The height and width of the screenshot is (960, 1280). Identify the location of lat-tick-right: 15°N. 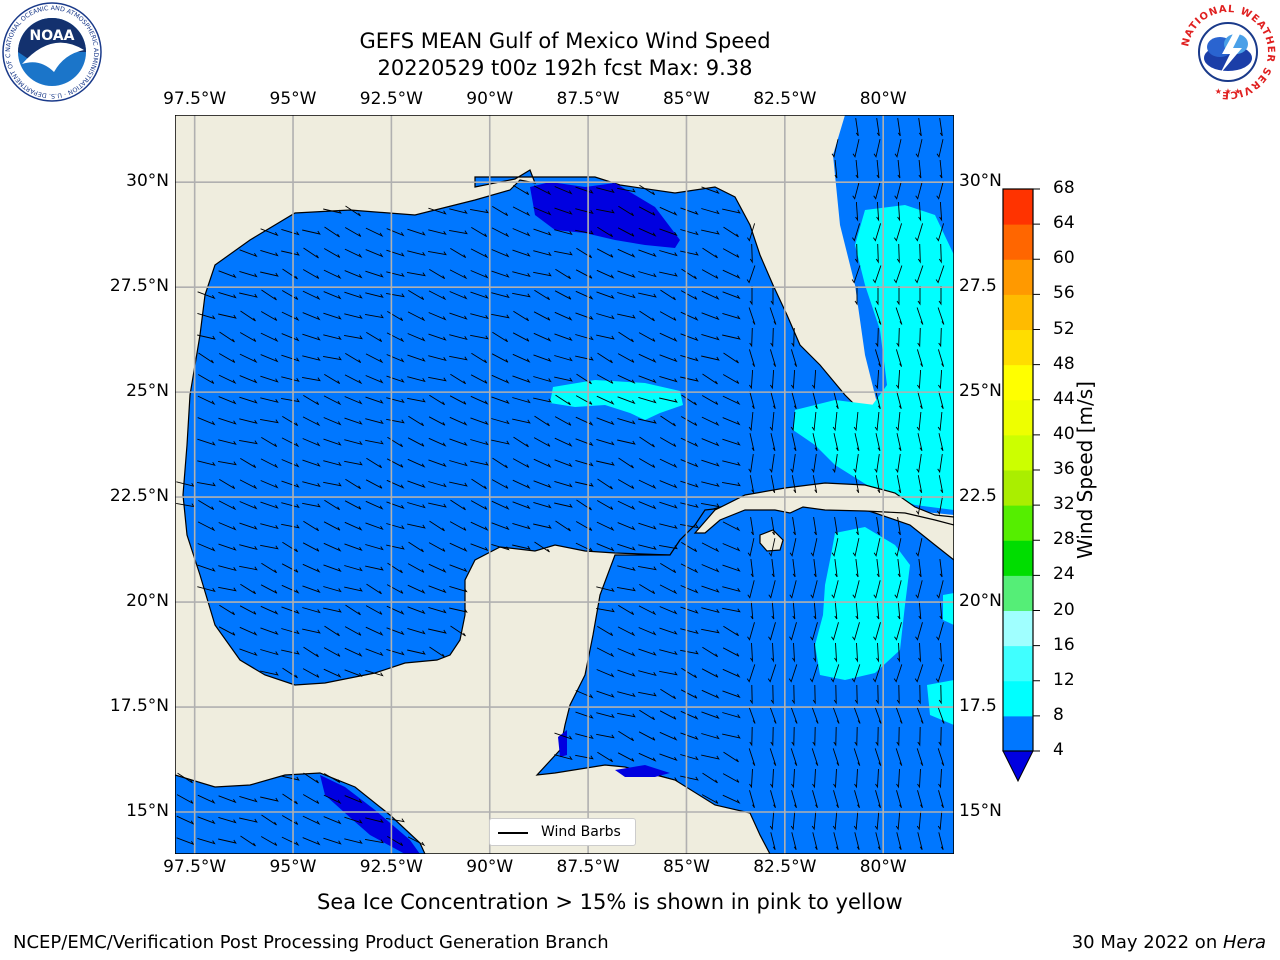
(980, 811).